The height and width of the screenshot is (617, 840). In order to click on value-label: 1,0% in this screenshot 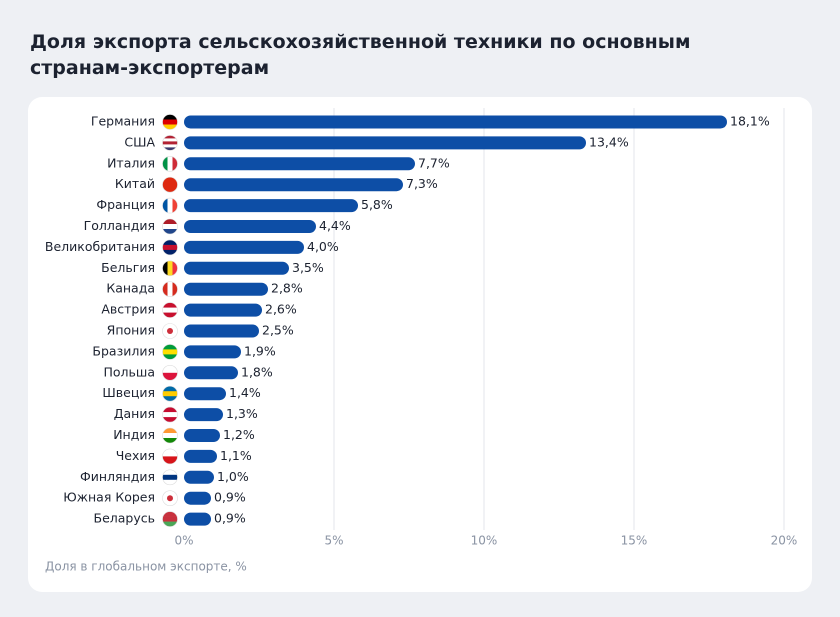, I will do `click(233, 476)`.